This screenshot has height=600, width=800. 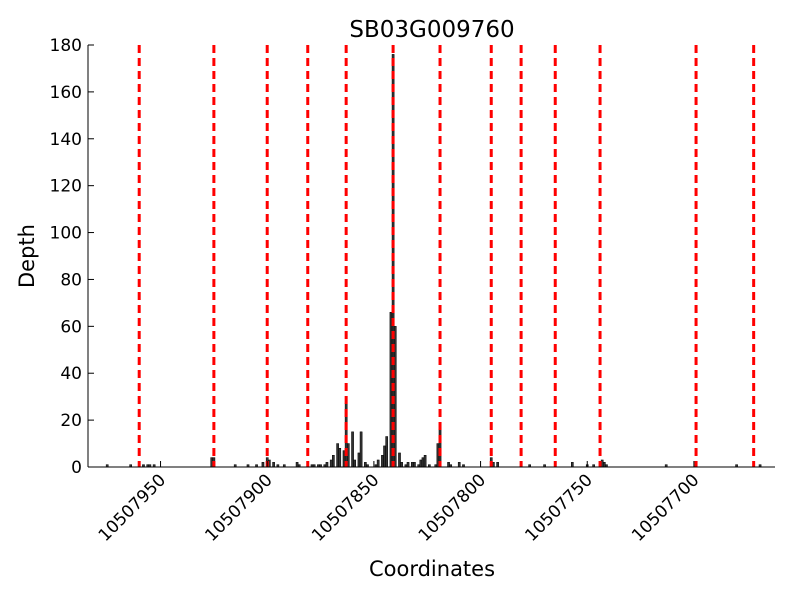 What do you see at coordinates (71, 280) in the screenshot?
I see `y-tick-label: 80` at bounding box center [71, 280].